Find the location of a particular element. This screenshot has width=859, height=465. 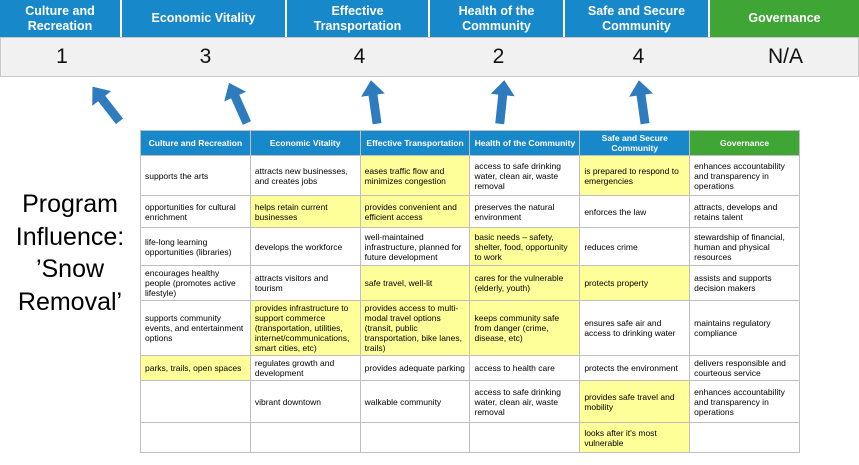

matrix-cell: vibrant downtown is located at coordinates (305, 402).